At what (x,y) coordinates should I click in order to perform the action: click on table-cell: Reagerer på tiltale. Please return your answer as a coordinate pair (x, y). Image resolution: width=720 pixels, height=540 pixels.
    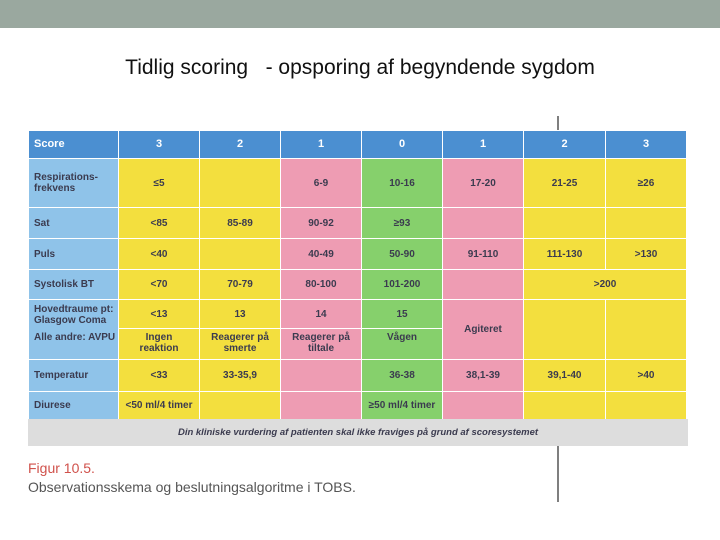
    Looking at the image, I should click on (321, 344).